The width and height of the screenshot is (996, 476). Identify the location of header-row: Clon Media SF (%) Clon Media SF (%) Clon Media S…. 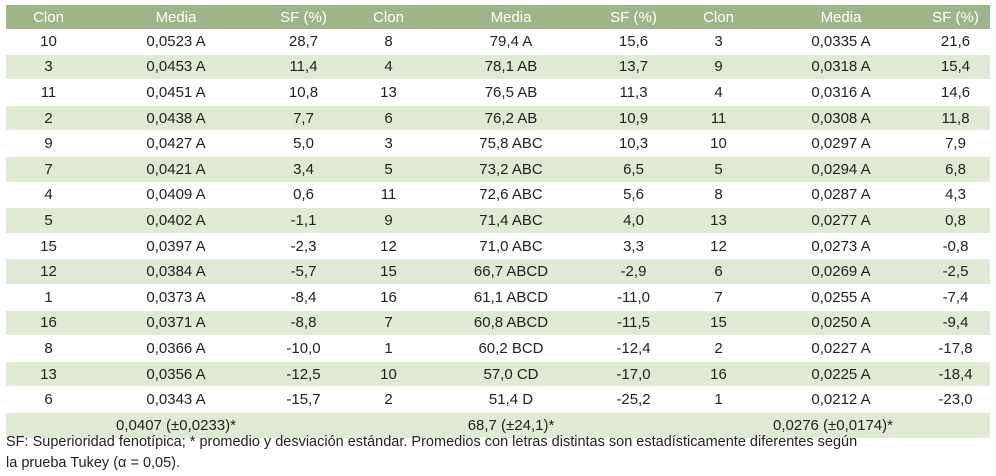
(498, 17).